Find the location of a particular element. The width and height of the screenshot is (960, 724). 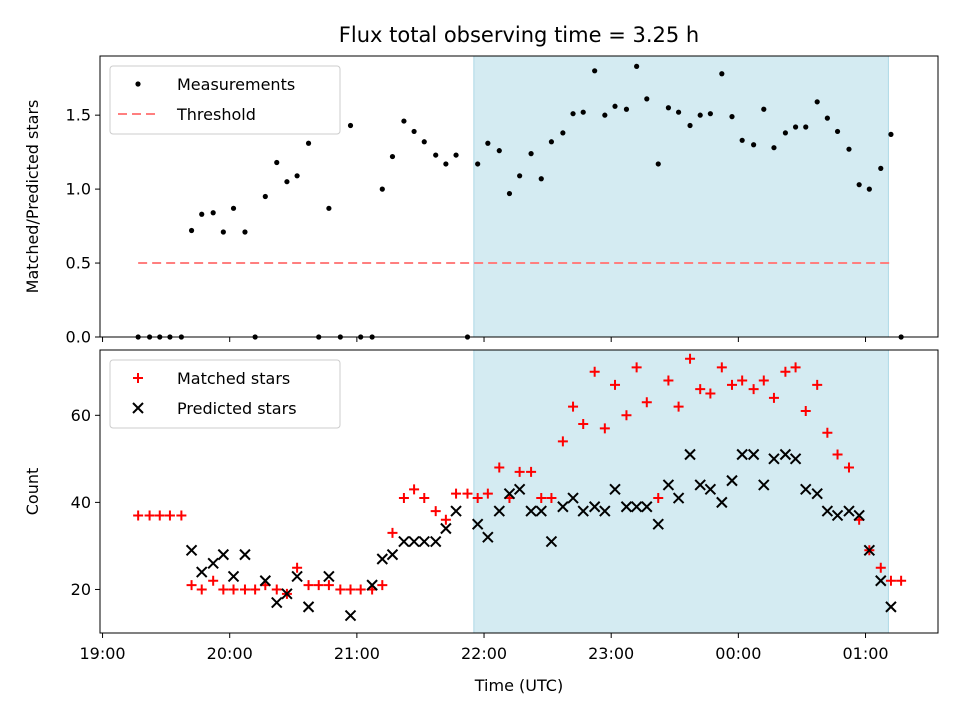

x-tick-label: 20:00 is located at coordinates (230, 653).